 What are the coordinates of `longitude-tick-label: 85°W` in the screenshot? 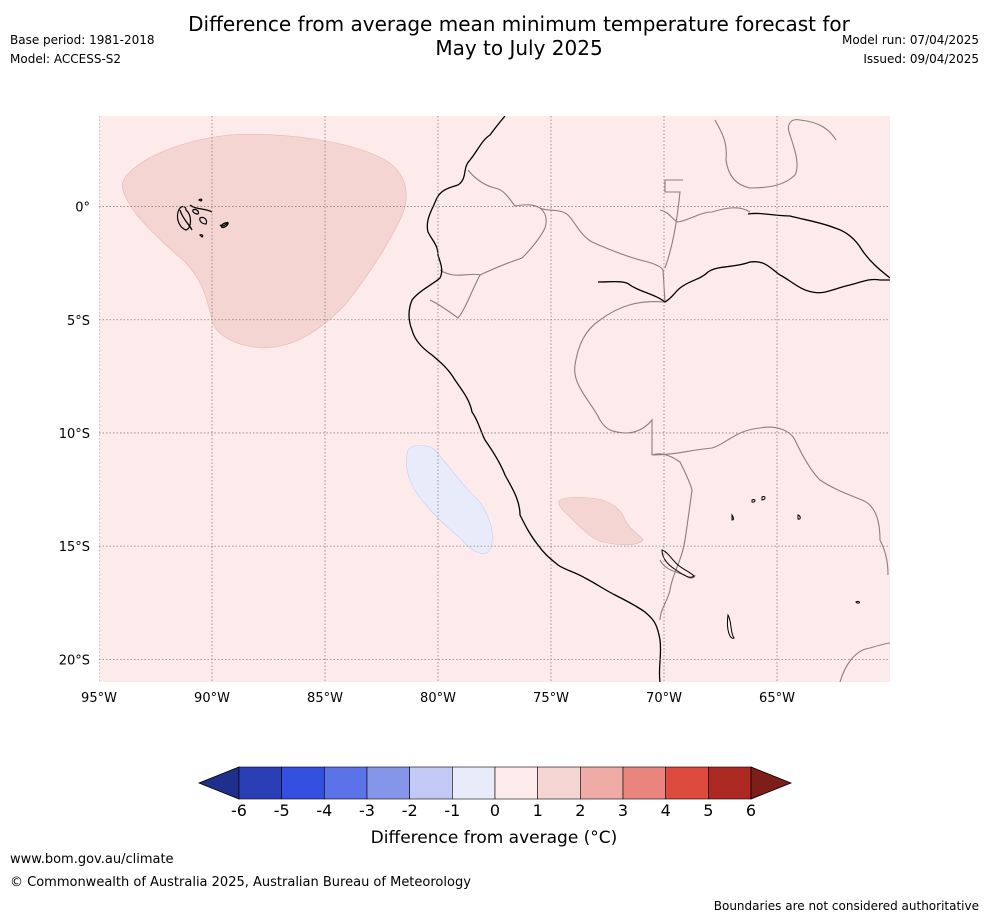 It's located at (325, 698).